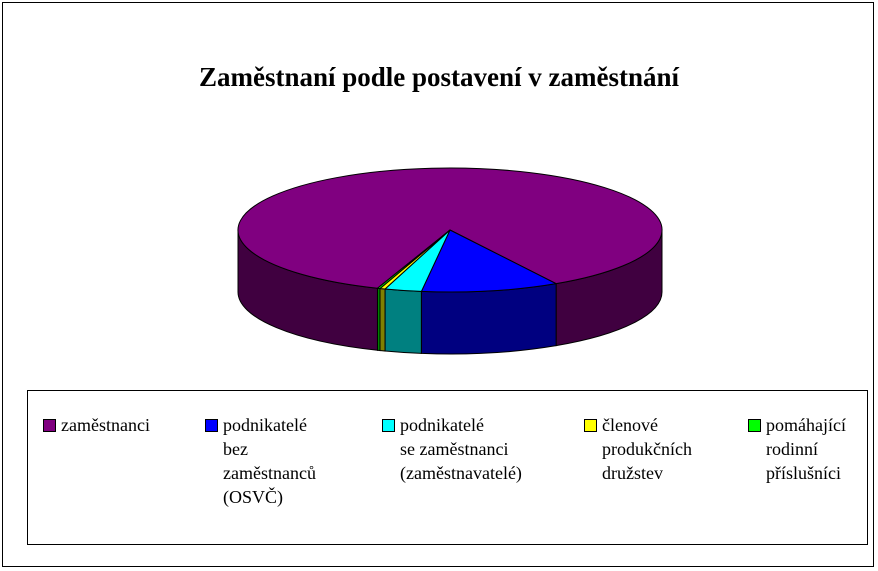  I want to click on chart-title: Zaměstnaní podle postavení v zaměstnání, so click(439, 77).